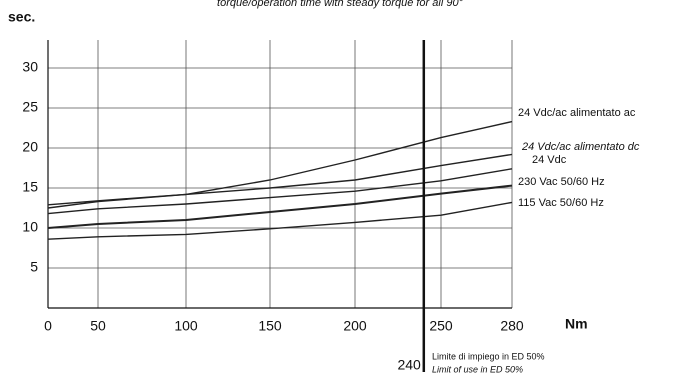 The height and width of the screenshot is (380, 684). What do you see at coordinates (549, 160) in the screenshot?
I see `series-label: 24 Vdc` at bounding box center [549, 160].